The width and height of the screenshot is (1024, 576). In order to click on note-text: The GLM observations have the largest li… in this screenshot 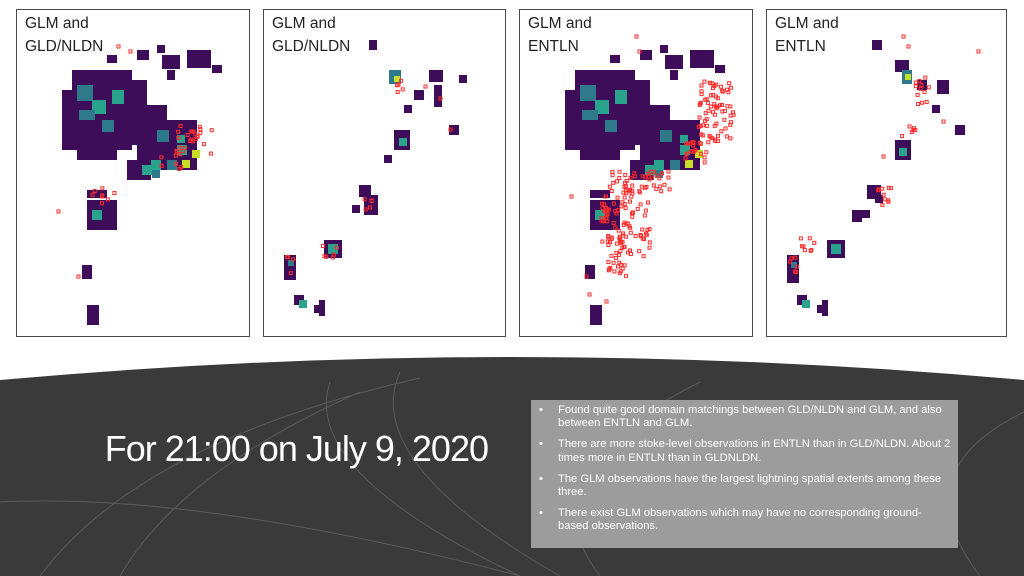, I will do `click(750, 485)`.